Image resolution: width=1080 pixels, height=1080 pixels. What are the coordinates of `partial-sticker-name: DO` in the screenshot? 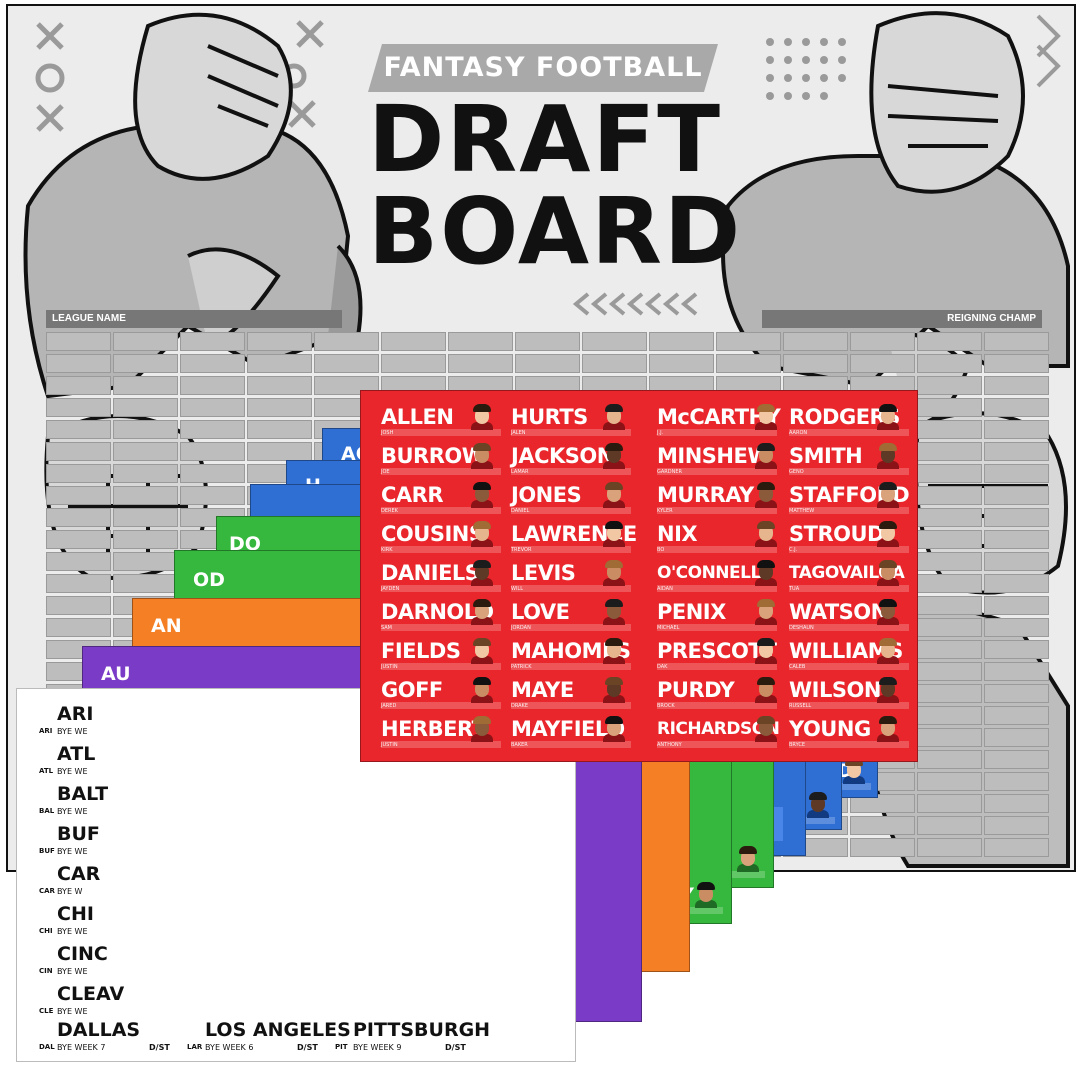 It's located at (245, 544).